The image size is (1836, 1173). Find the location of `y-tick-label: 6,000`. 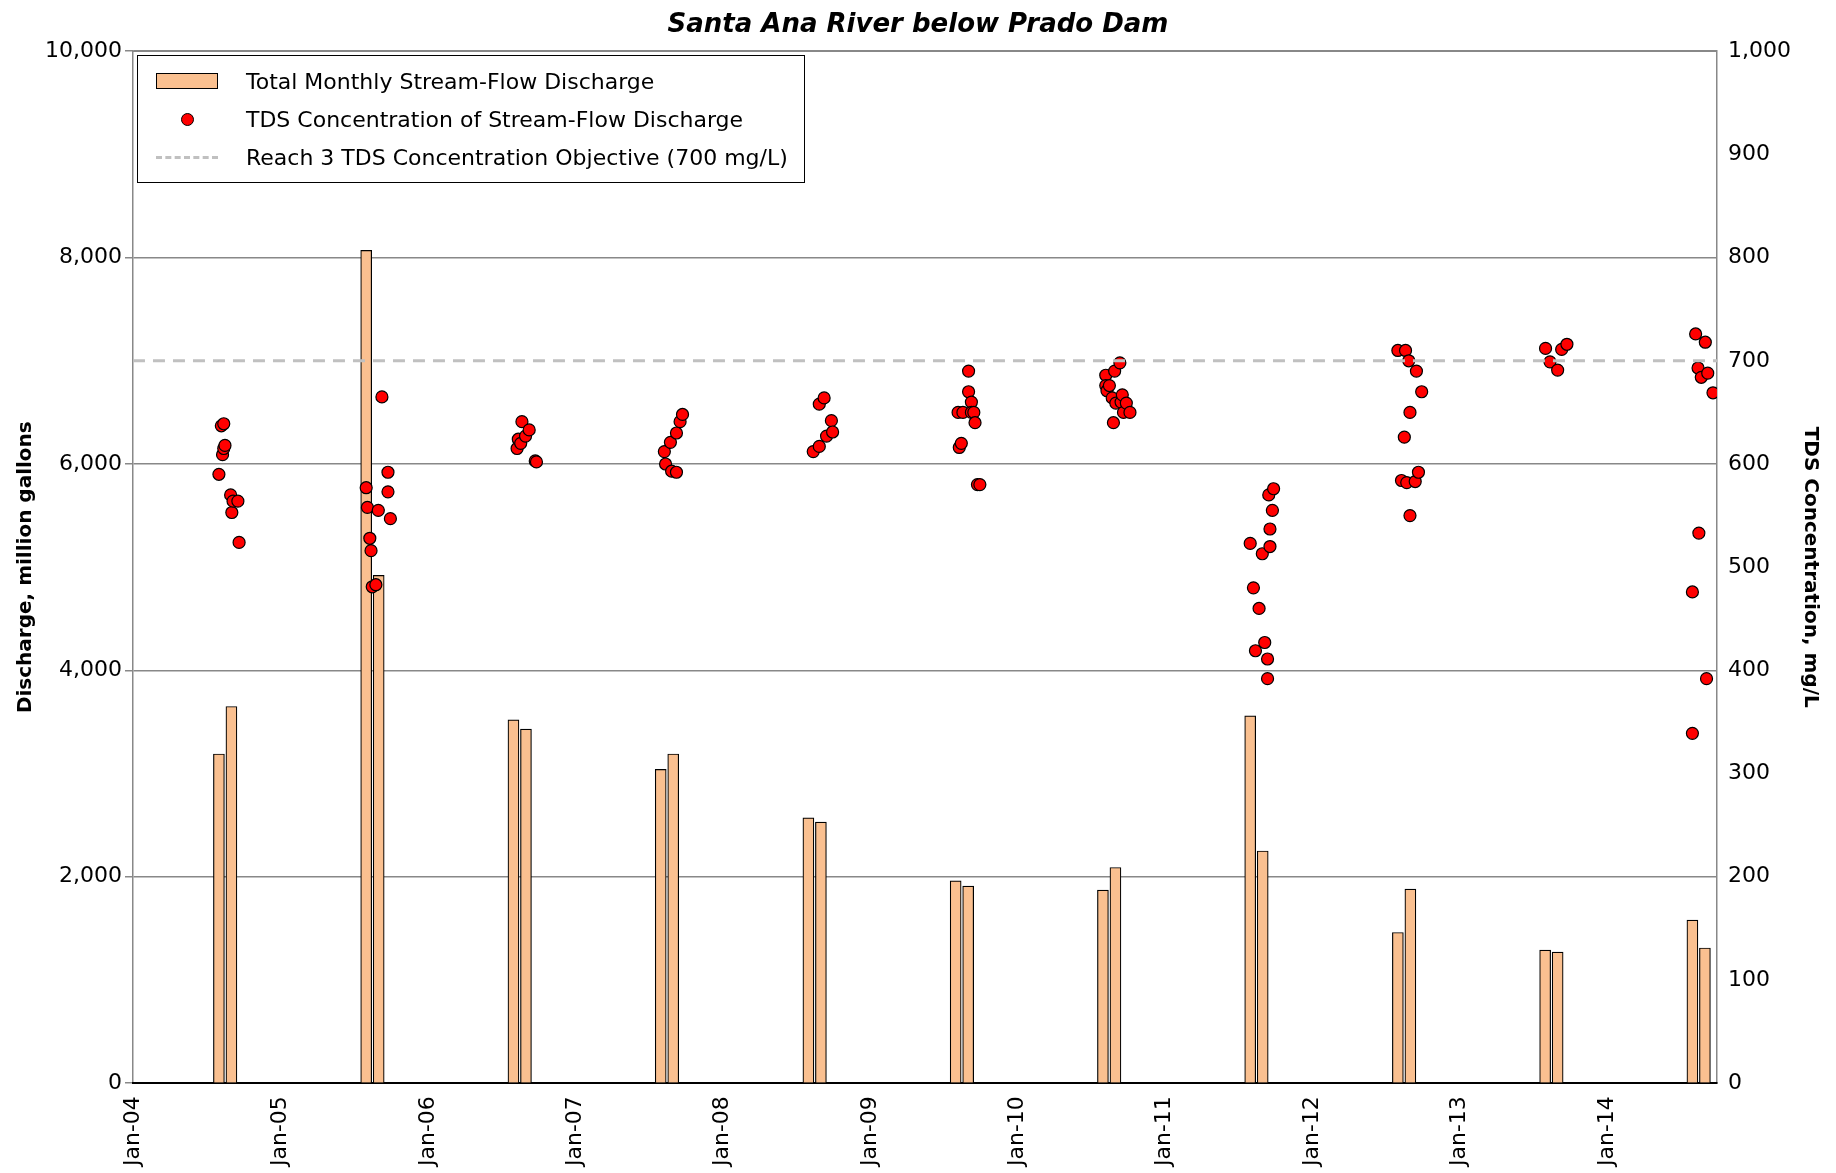

y-tick-label: 6,000 is located at coordinates (90, 462).